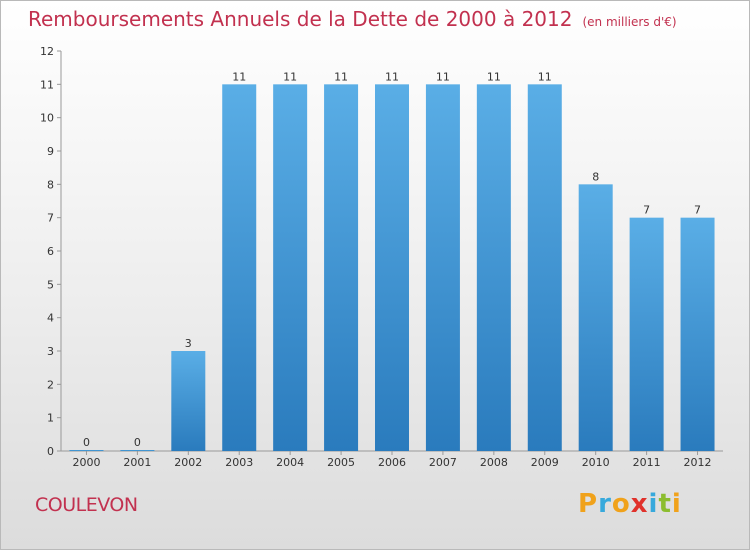  I want to click on x-tick-label: 2003, so click(239, 462).